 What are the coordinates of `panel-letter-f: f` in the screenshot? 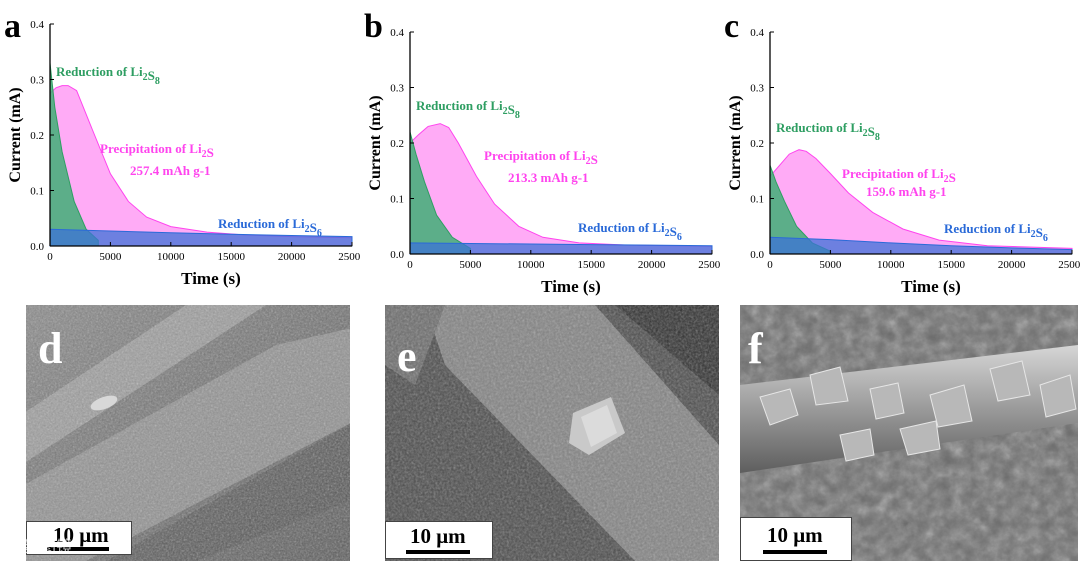 It's located at (755, 348).